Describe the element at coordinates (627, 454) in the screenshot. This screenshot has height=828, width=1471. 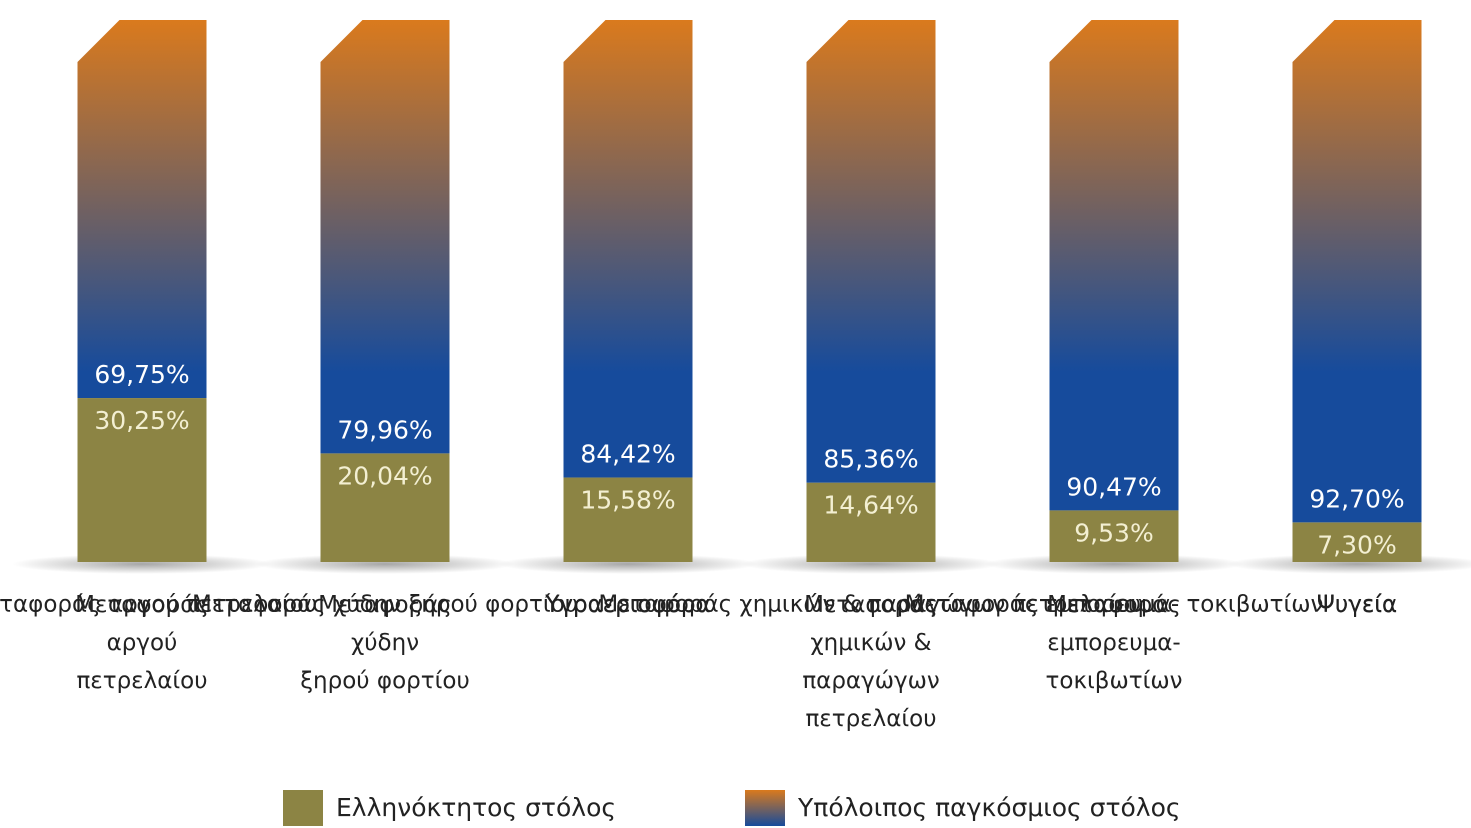
I see `value-label: 84,42%` at that location.